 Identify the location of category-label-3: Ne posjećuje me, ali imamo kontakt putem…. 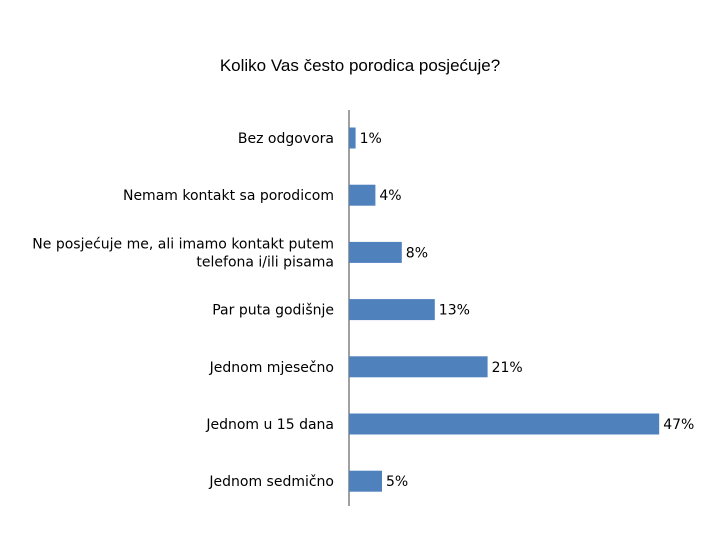
(183, 253).